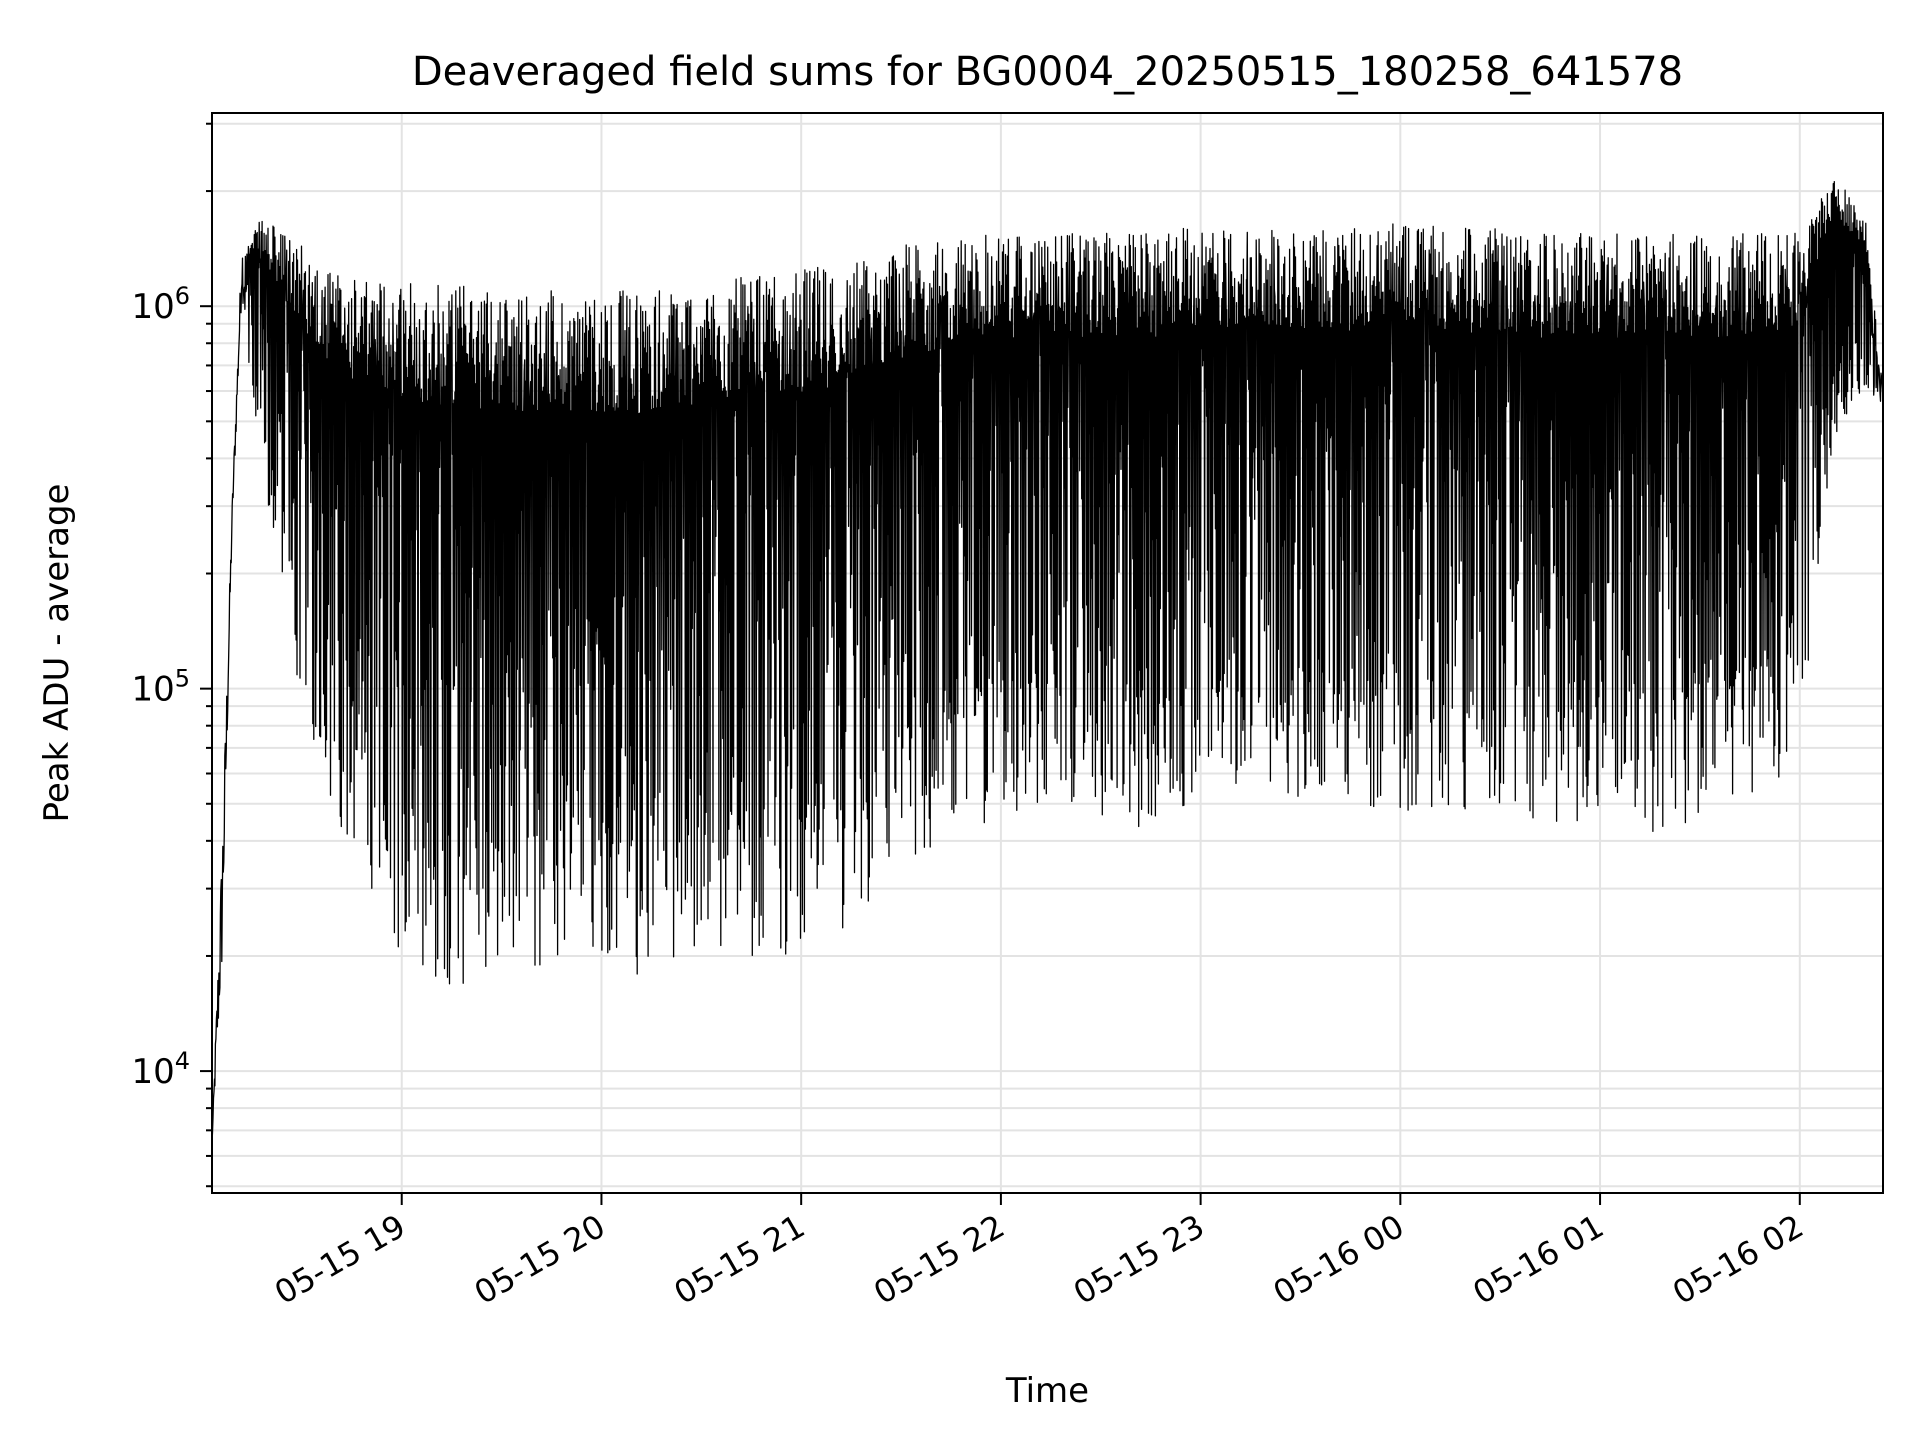 Image resolution: width=1920 pixels, height=1440 pixels. What do you see at coordinates (540, 1259) in the screenshot?
I see `x-tick-label: 05-15 20` at bounding box center [540, 1259].